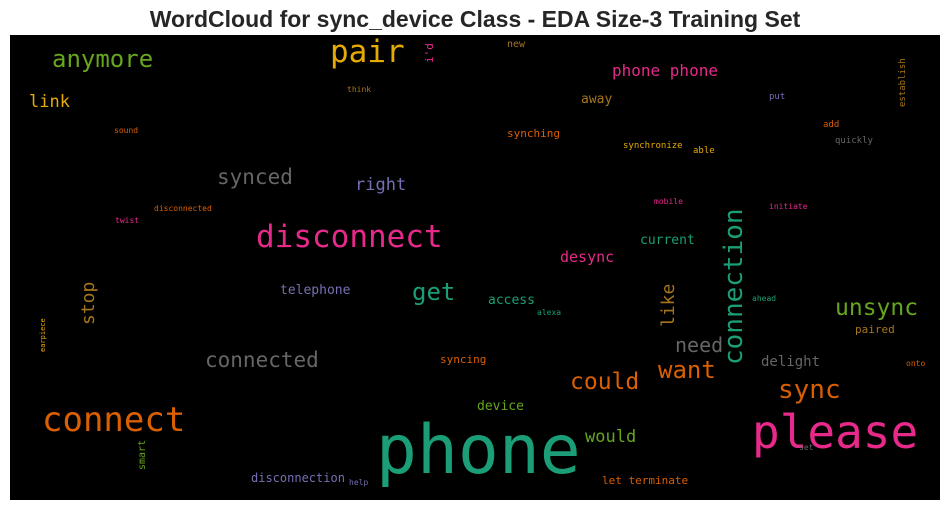 The image size is (950, 511). I want to click on word-please: please, so click(835, 432).